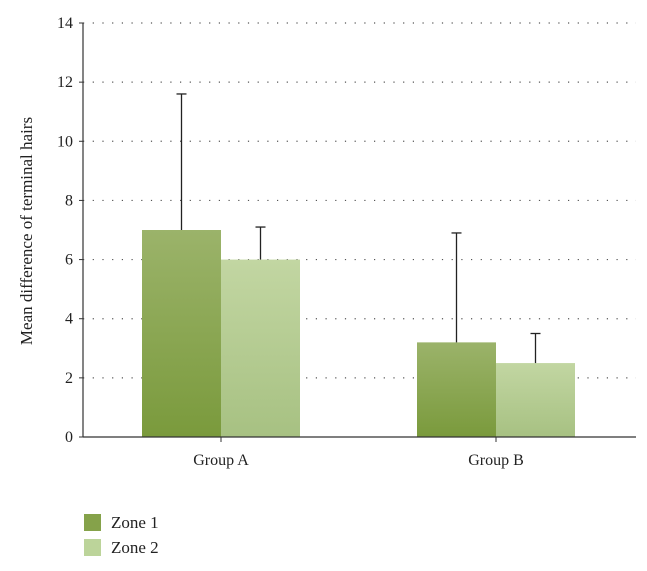 The image size is (647, 571). I want to click on y-axis-title: Mean difference of terminal hairs, so click(26, 231).